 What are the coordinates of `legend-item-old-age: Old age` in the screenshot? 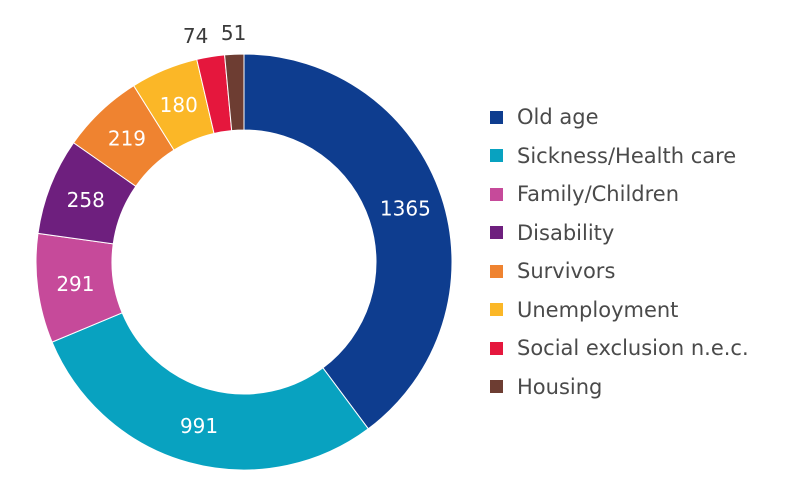 It's located at (619, 117).